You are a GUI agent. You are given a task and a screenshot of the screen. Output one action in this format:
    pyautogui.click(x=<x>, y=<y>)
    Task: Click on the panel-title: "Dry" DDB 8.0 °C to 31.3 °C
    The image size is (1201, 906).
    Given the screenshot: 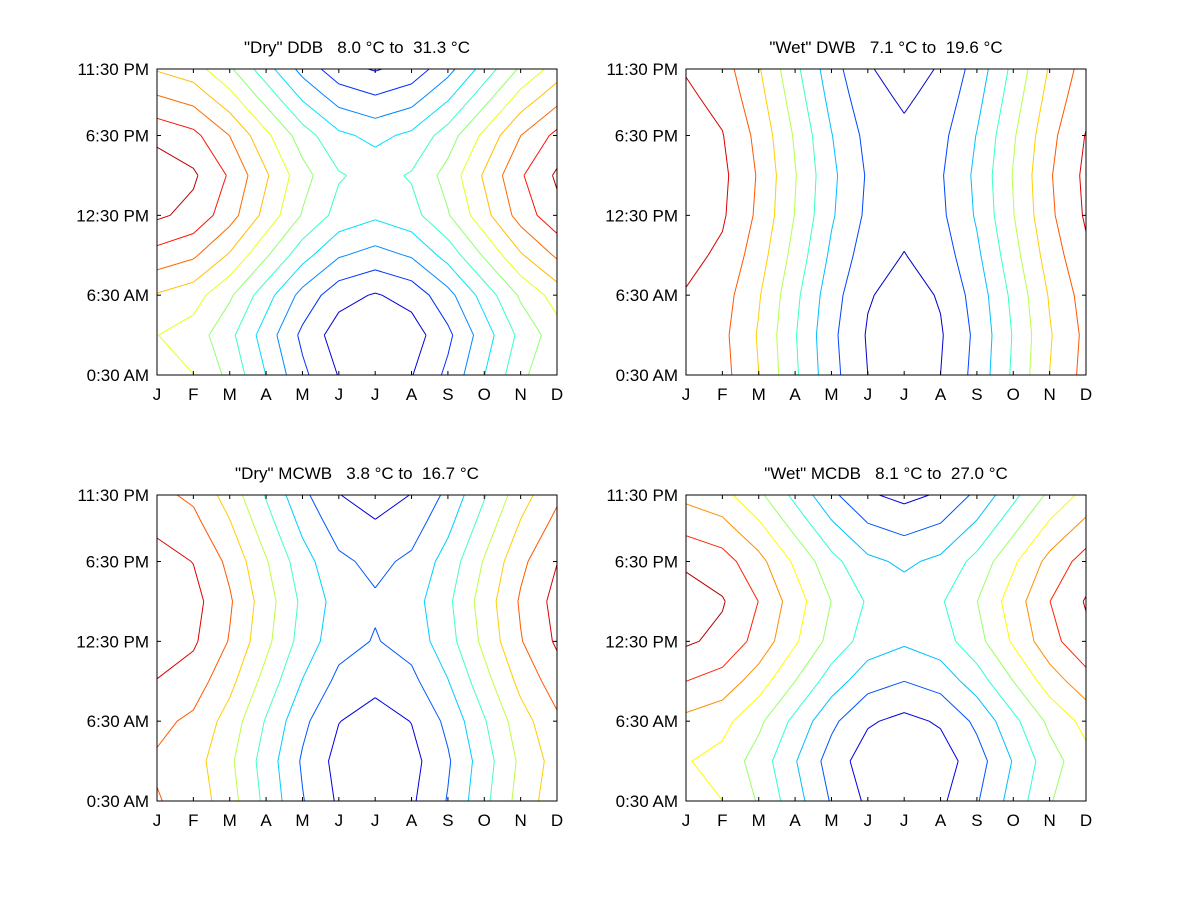 What is the action you would take?
    pyautogui.click(x=357, y=47)
    